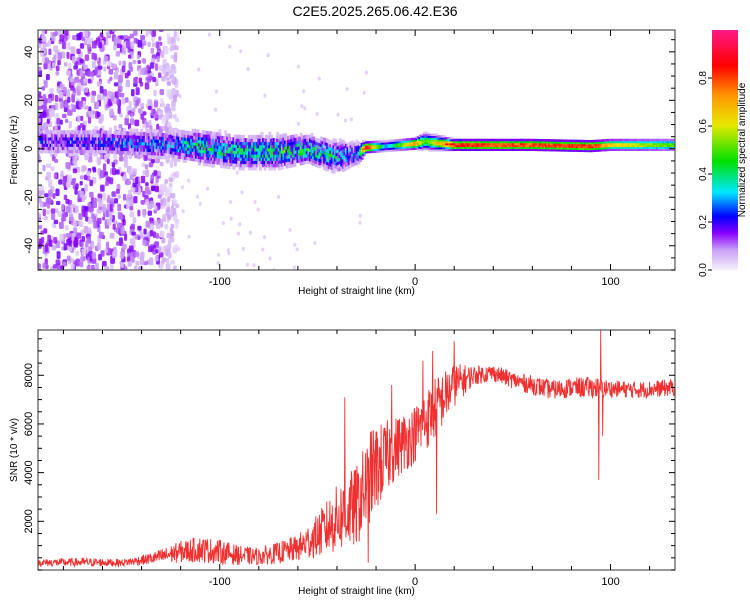 This screenshot has width=750, height=600. I want to click on colorbar-swatch, so click(725, 167).